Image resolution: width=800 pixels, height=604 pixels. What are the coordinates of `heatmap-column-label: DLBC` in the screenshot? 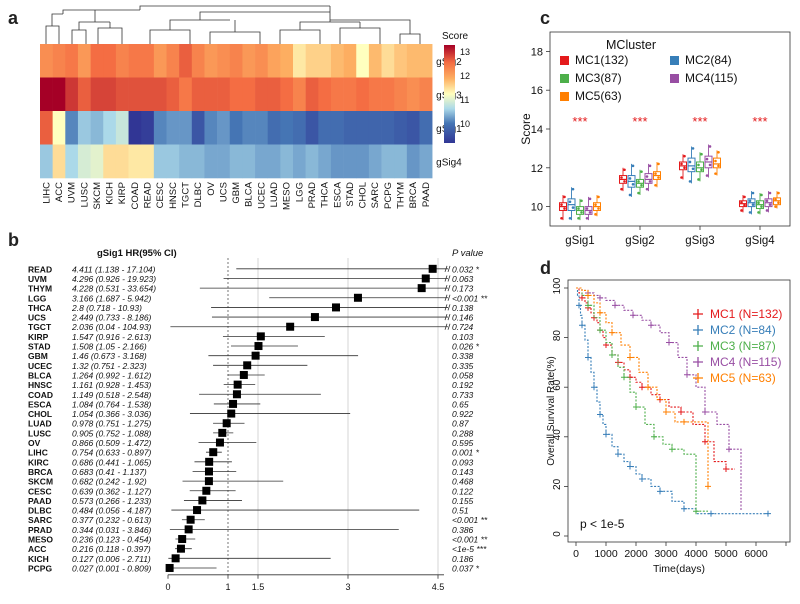 It's located at (198, 194).